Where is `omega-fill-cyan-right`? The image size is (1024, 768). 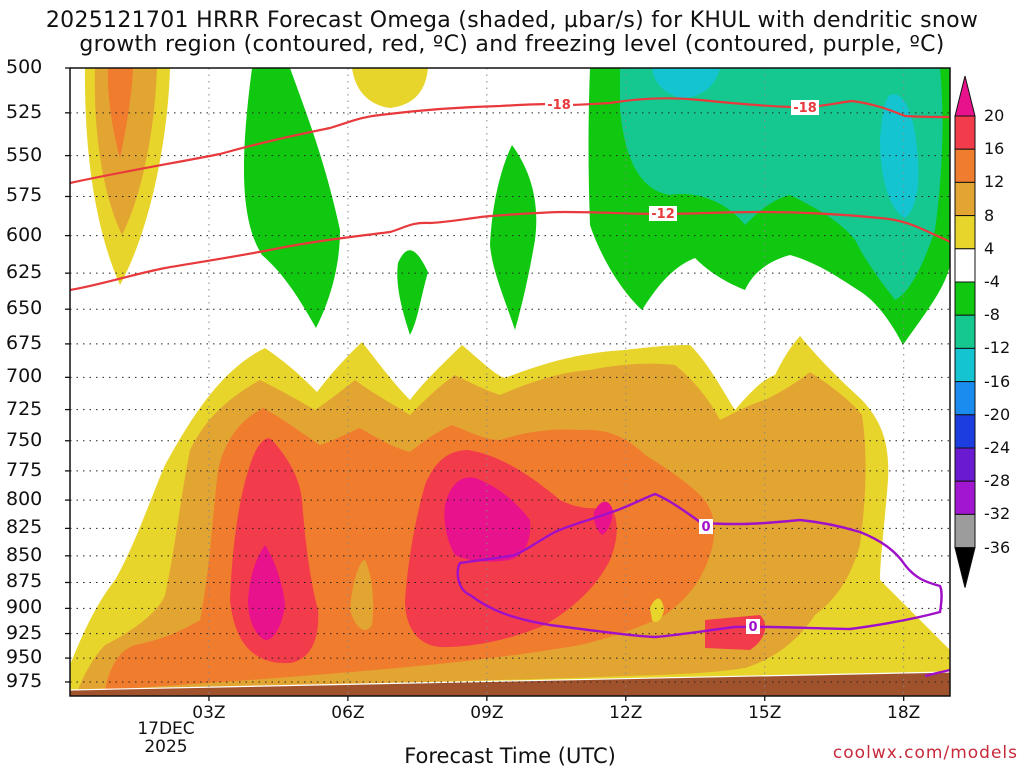
omega-fill-cyan-right is located at coordinates (899, 156).